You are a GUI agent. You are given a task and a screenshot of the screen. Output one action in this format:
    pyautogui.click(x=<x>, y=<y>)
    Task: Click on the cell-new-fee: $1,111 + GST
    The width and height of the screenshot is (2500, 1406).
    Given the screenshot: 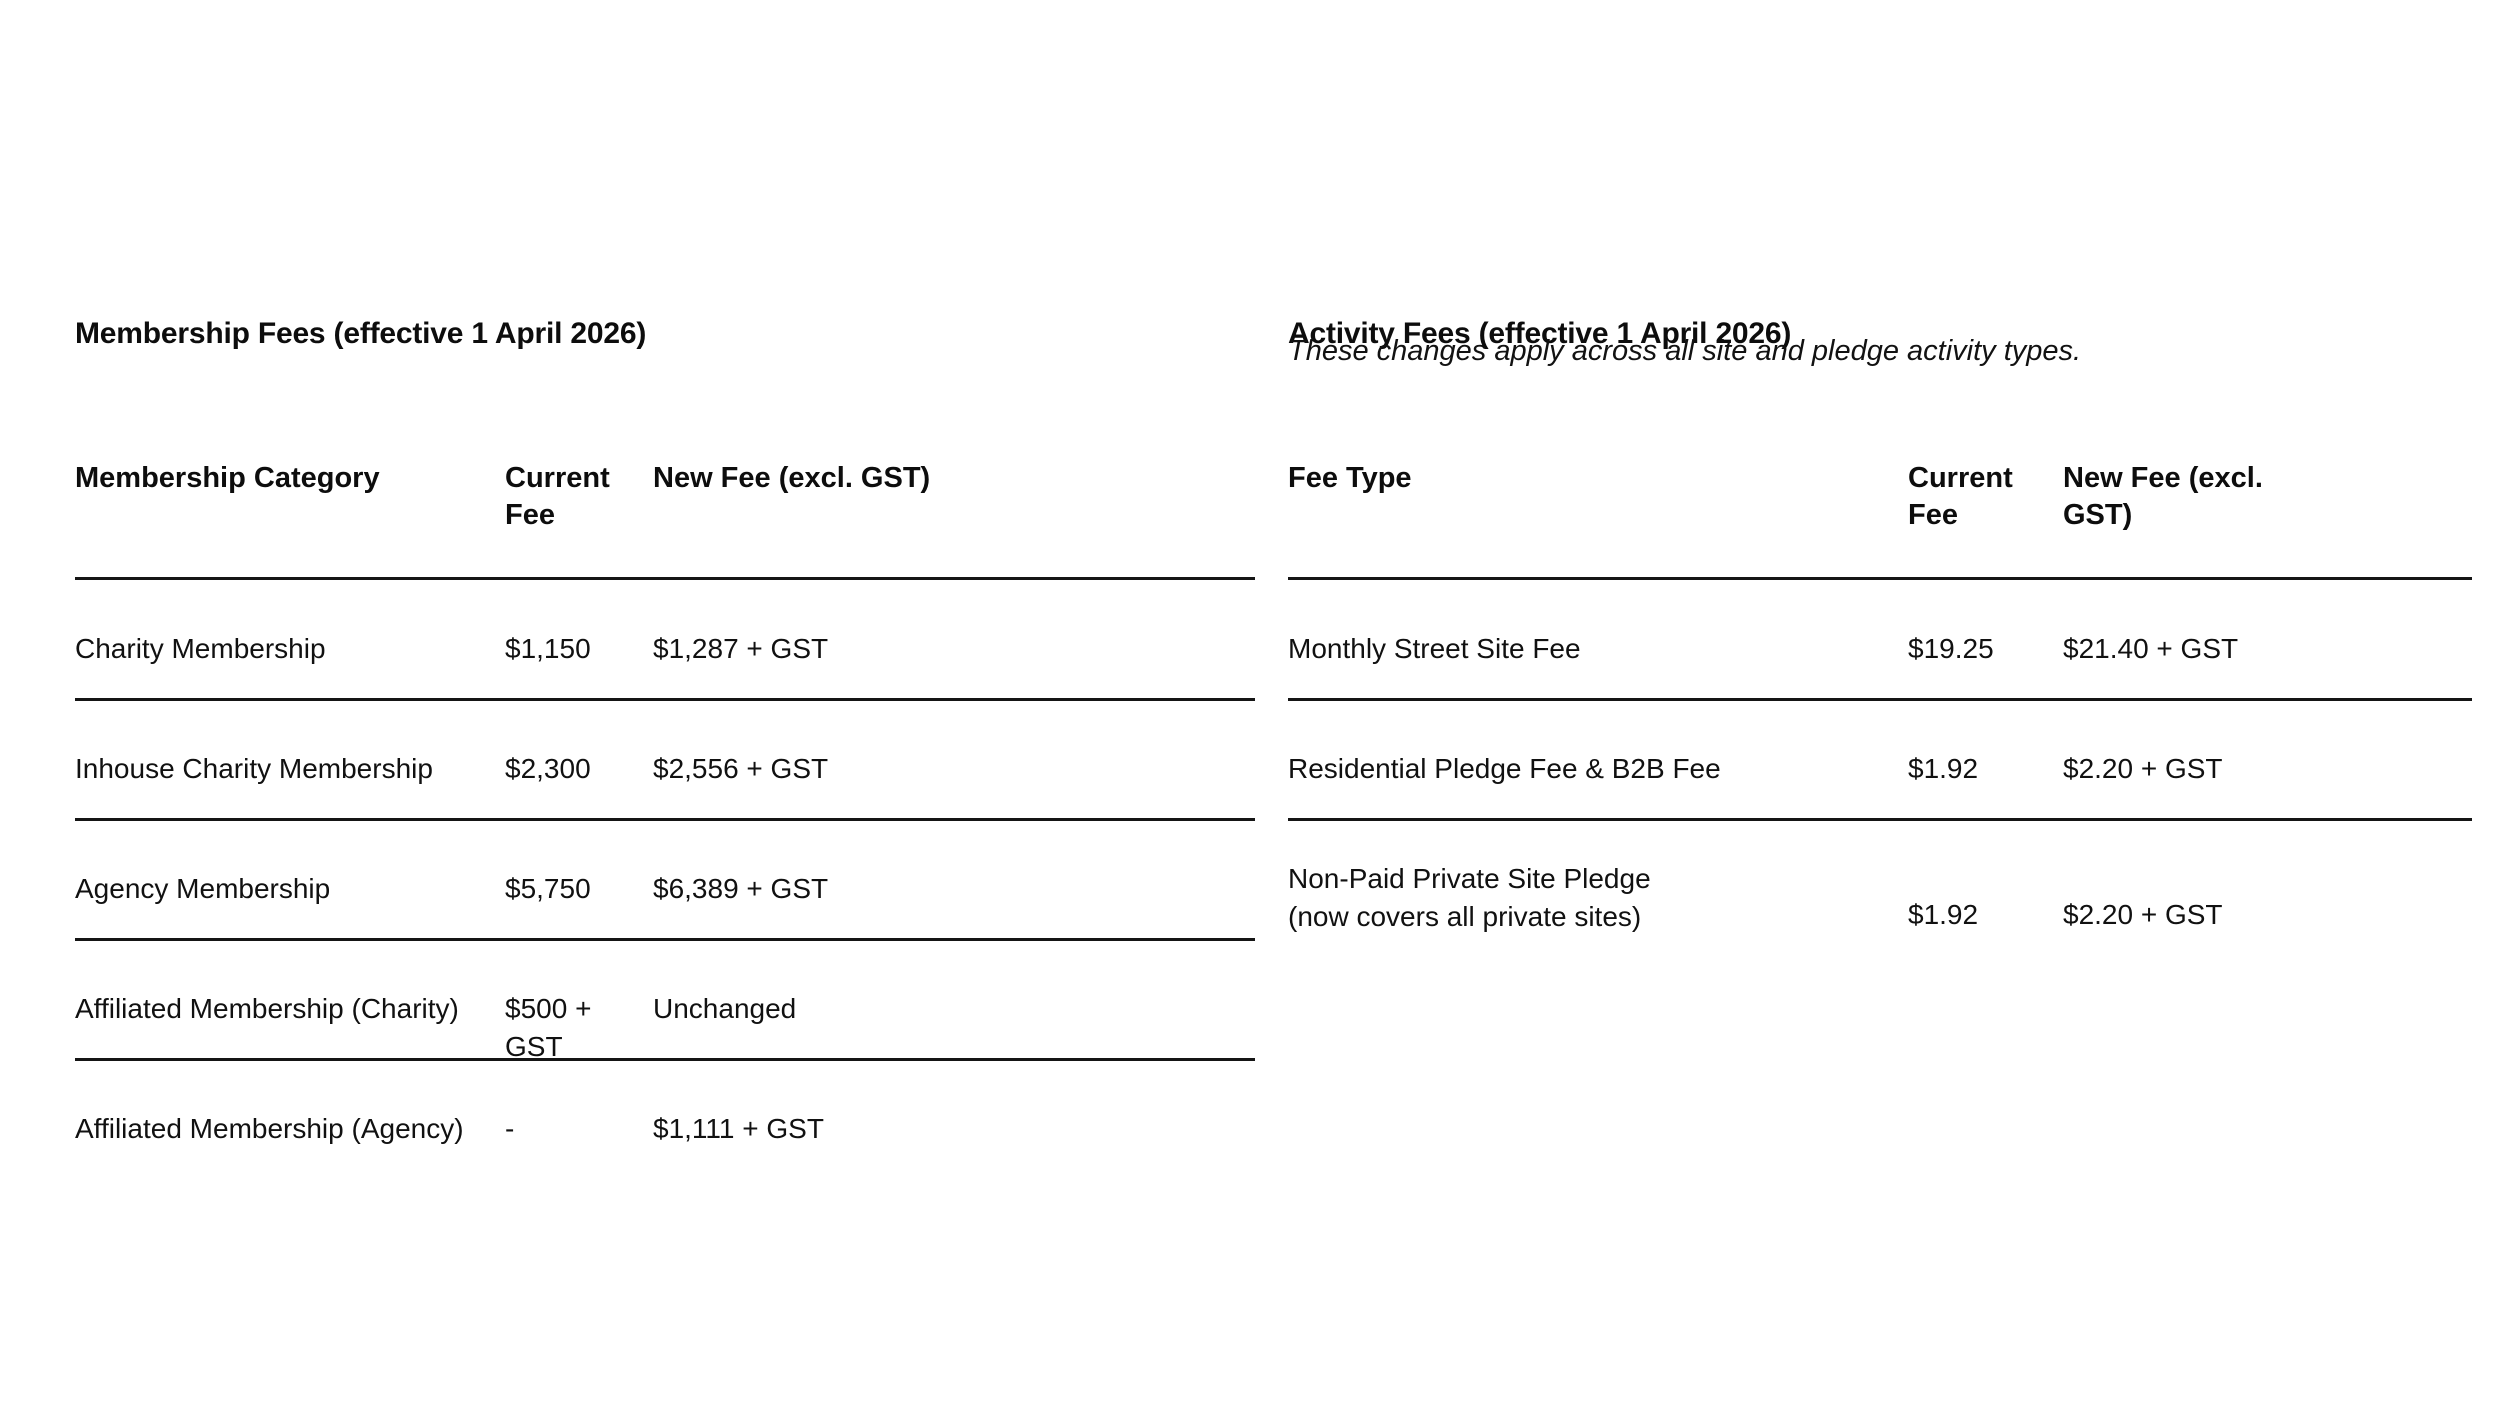 What is the action you would take?
    pyautogui.click(x=738, y=1128)
    